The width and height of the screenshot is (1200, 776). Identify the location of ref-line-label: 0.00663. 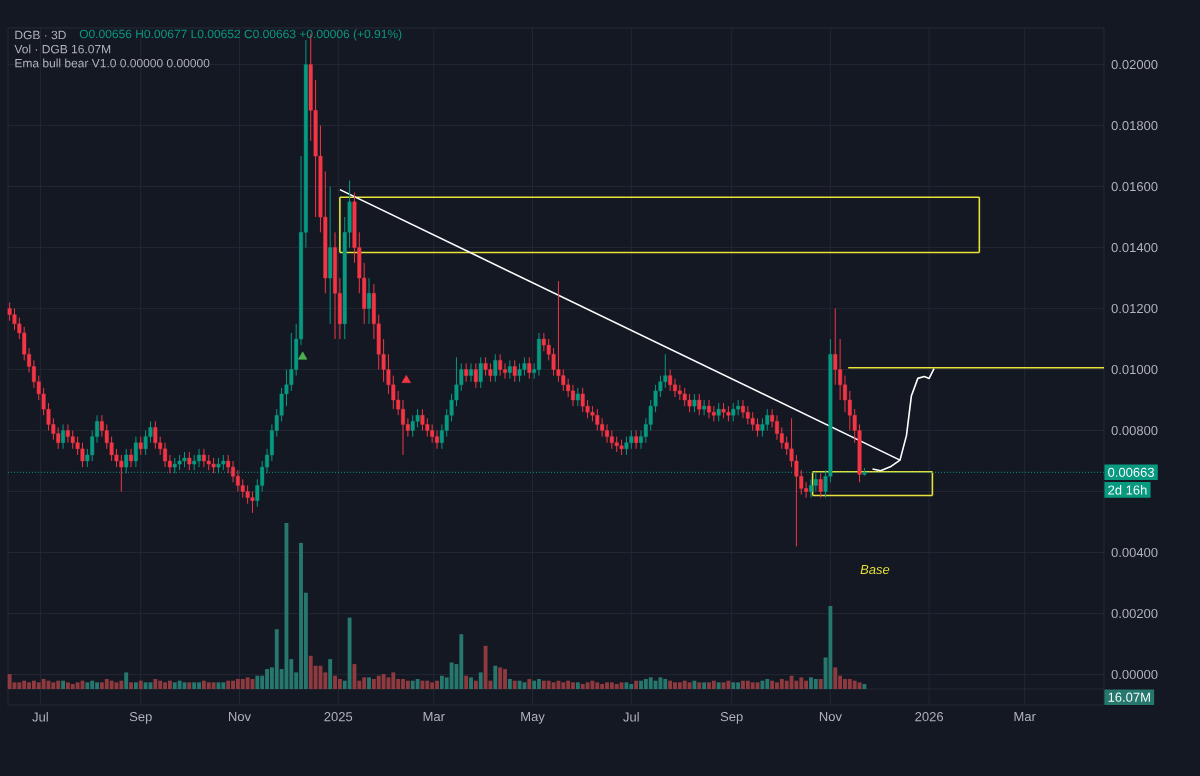
(1131, 472).